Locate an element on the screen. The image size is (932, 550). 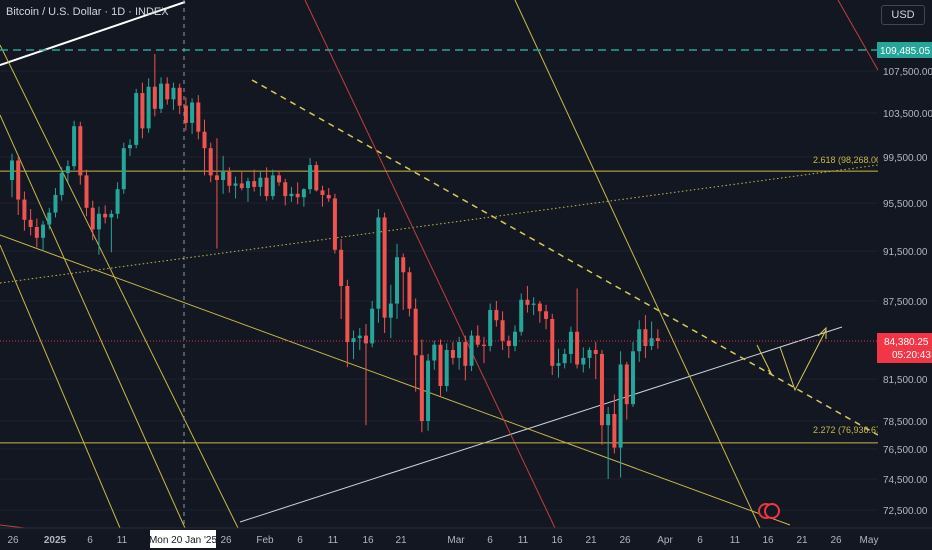
price-tick-label: 74,500.00 is located at coordinates (905, 480).